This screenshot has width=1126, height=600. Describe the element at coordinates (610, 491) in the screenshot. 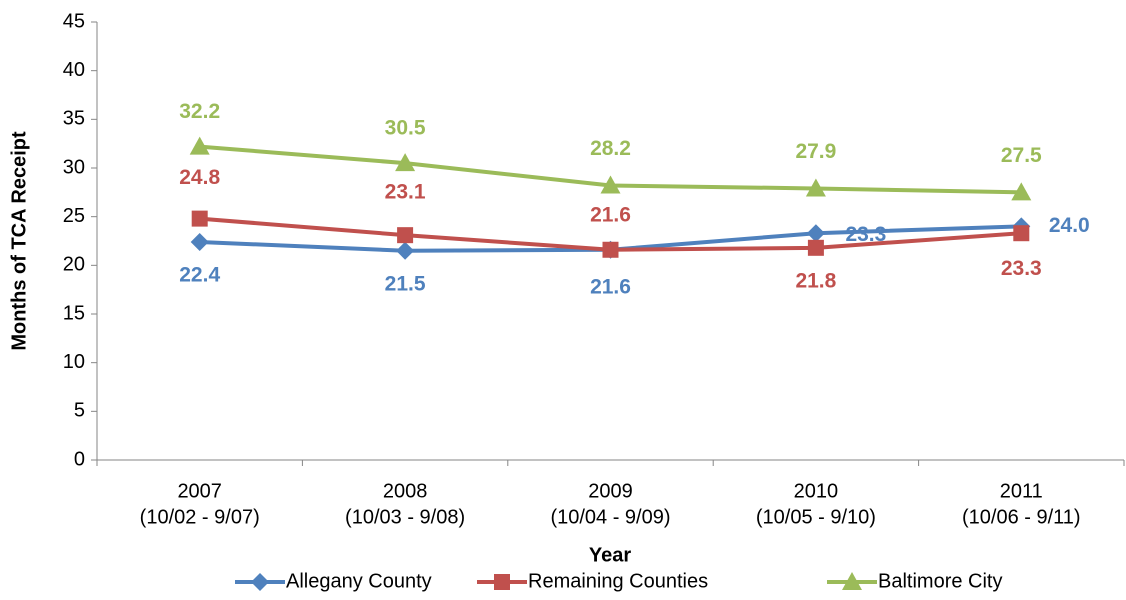

I see `x-tick-label: 2009` at that location.